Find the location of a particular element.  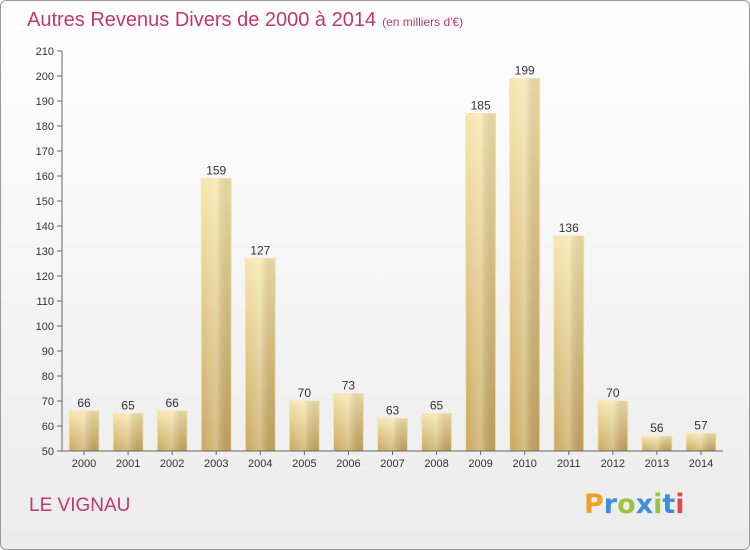

y-tick-label: 150 is located at coordinates (45, 202).